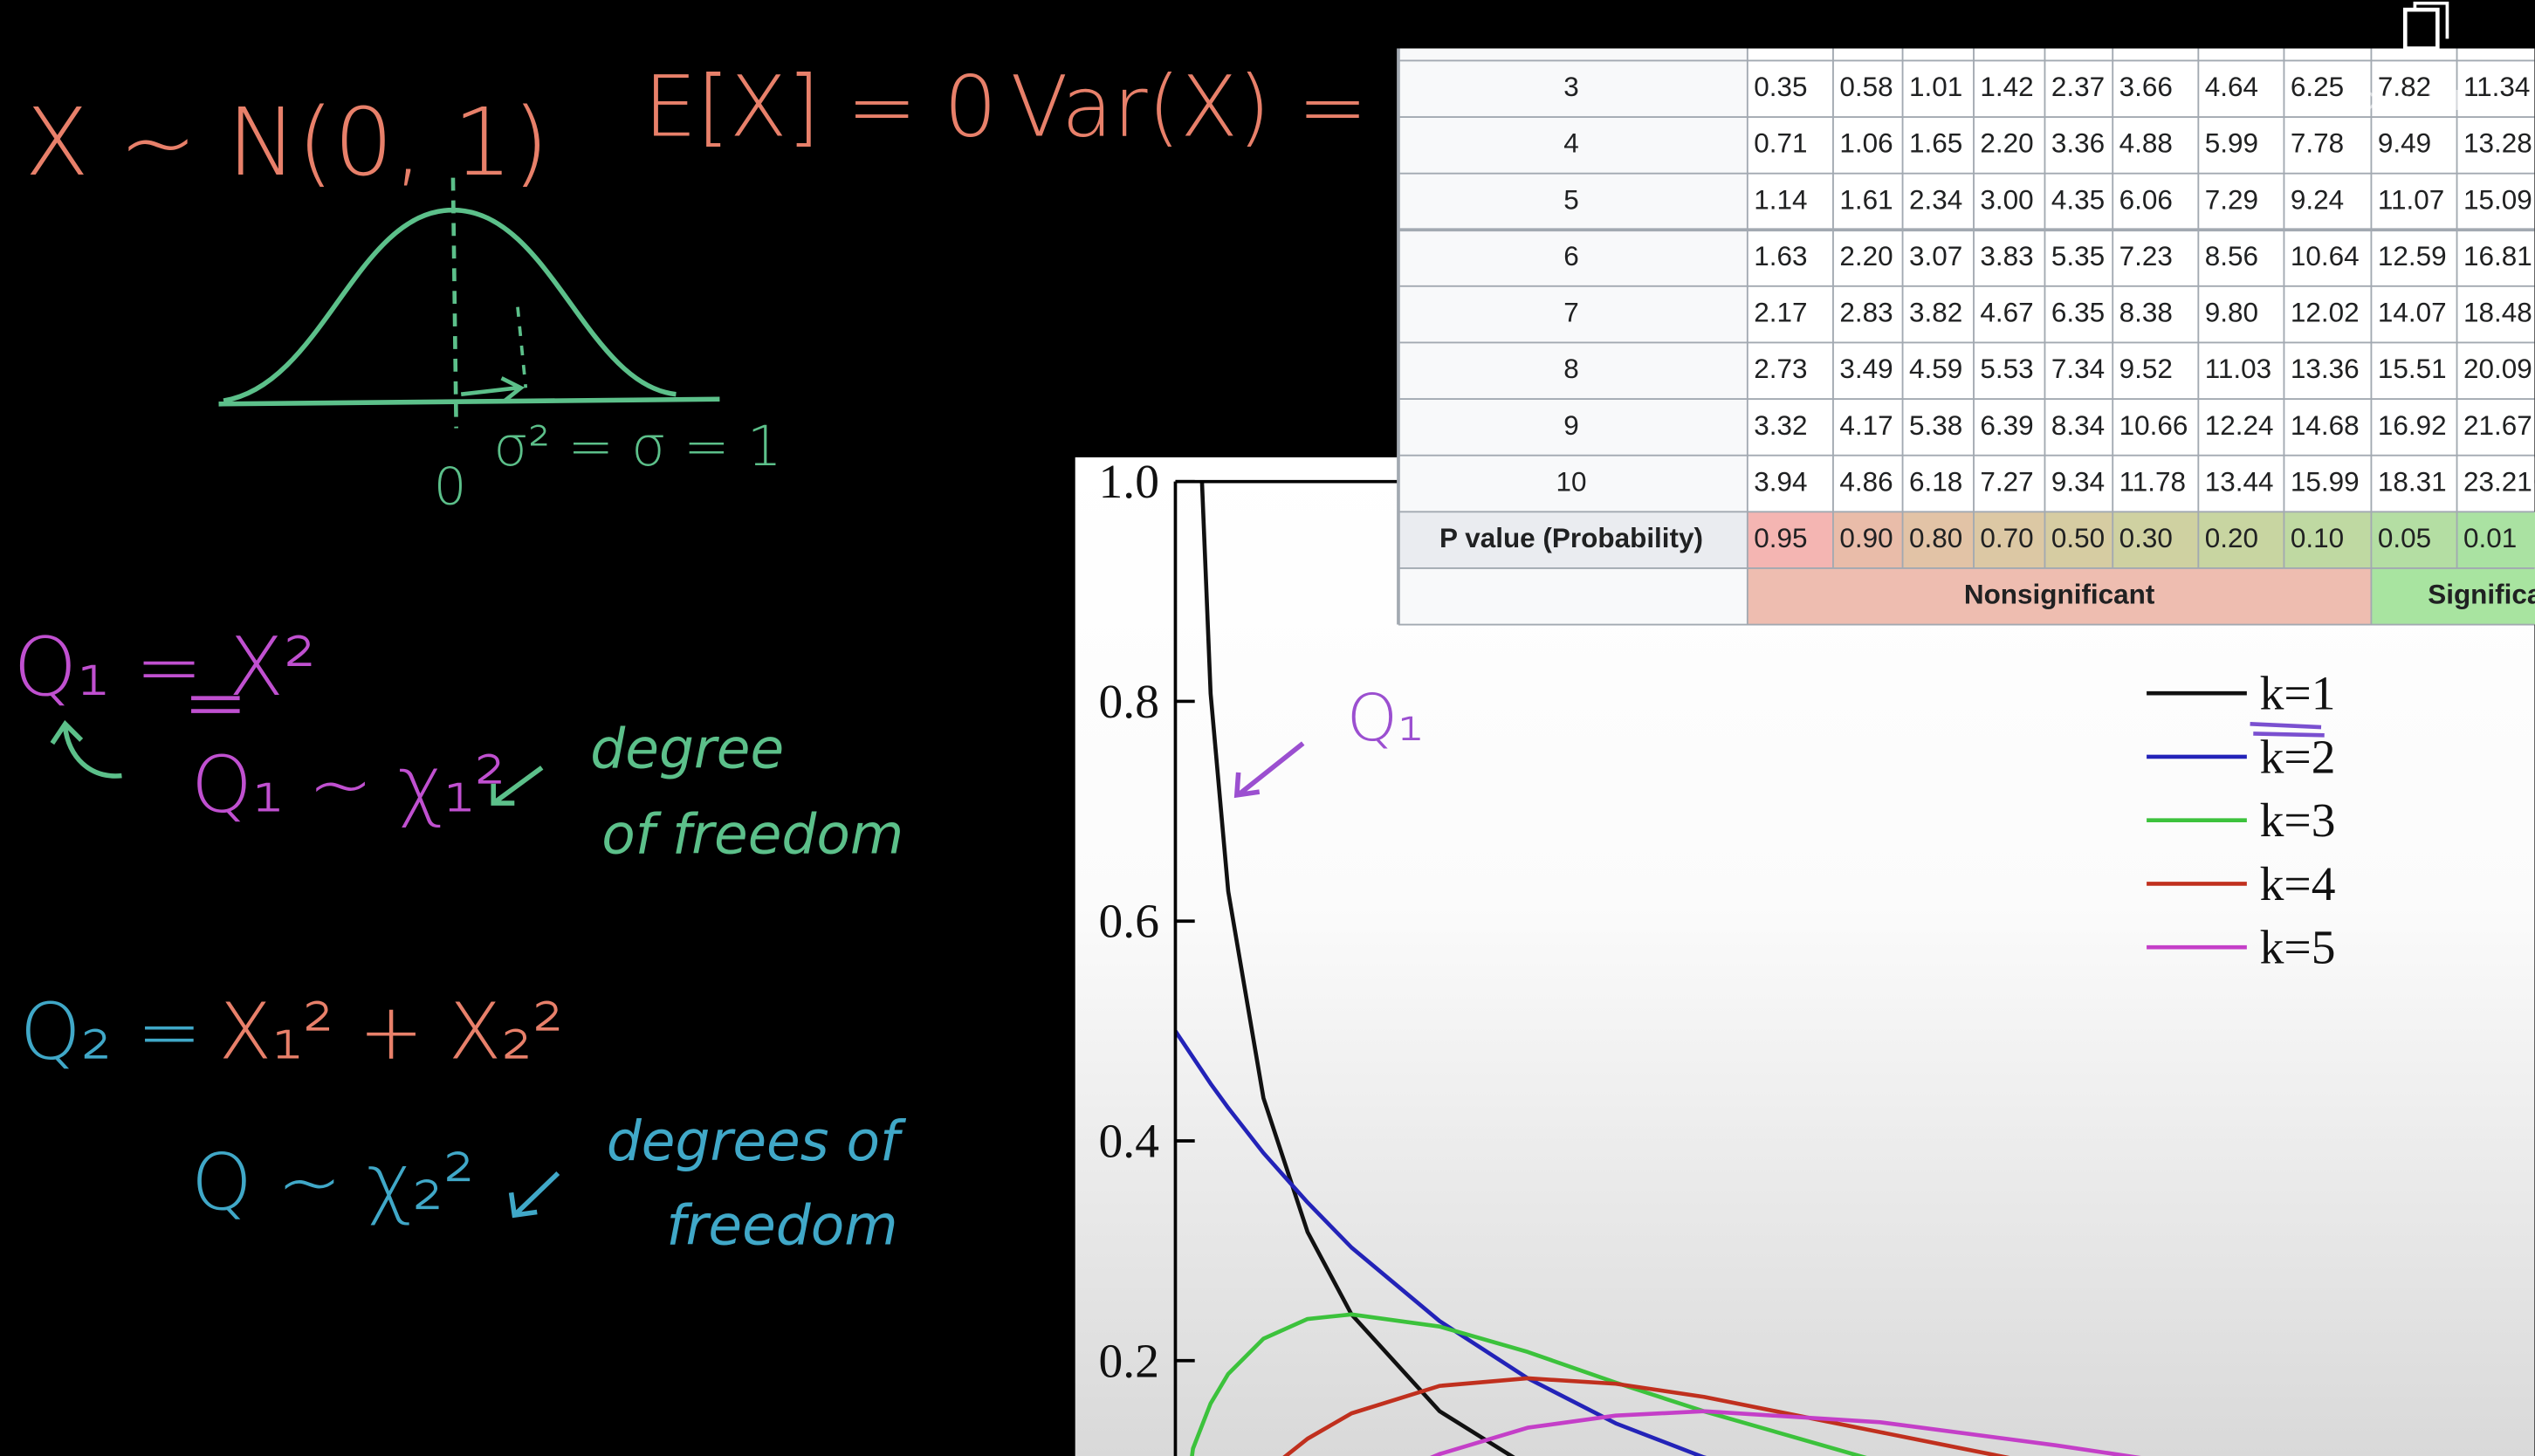 This screenshot has width=2535, height=1456. I want to click on table-cell-value: 1.65, so click(1935, 143).